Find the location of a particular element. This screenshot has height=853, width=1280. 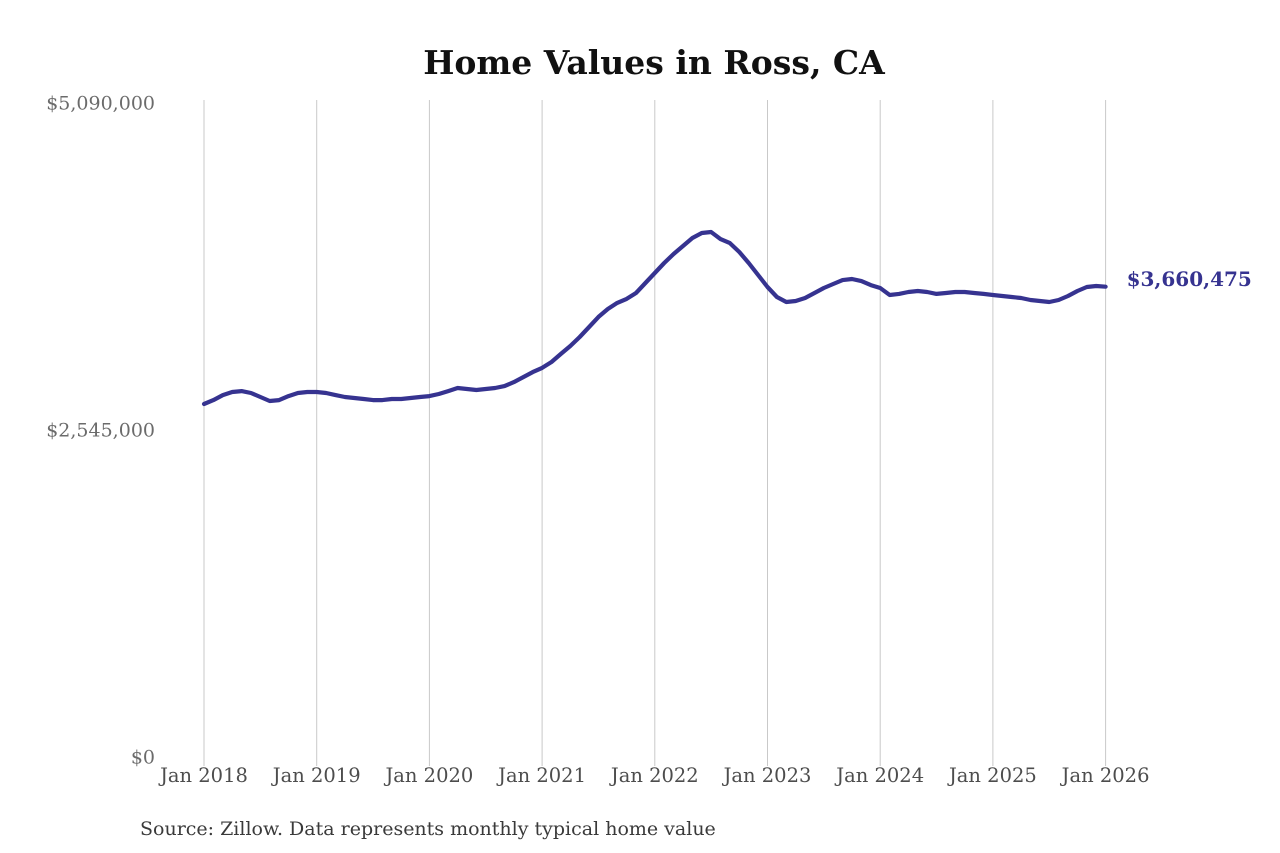

y-axis-tick-label: $2,545,000 is located at coordinates (100, 431).